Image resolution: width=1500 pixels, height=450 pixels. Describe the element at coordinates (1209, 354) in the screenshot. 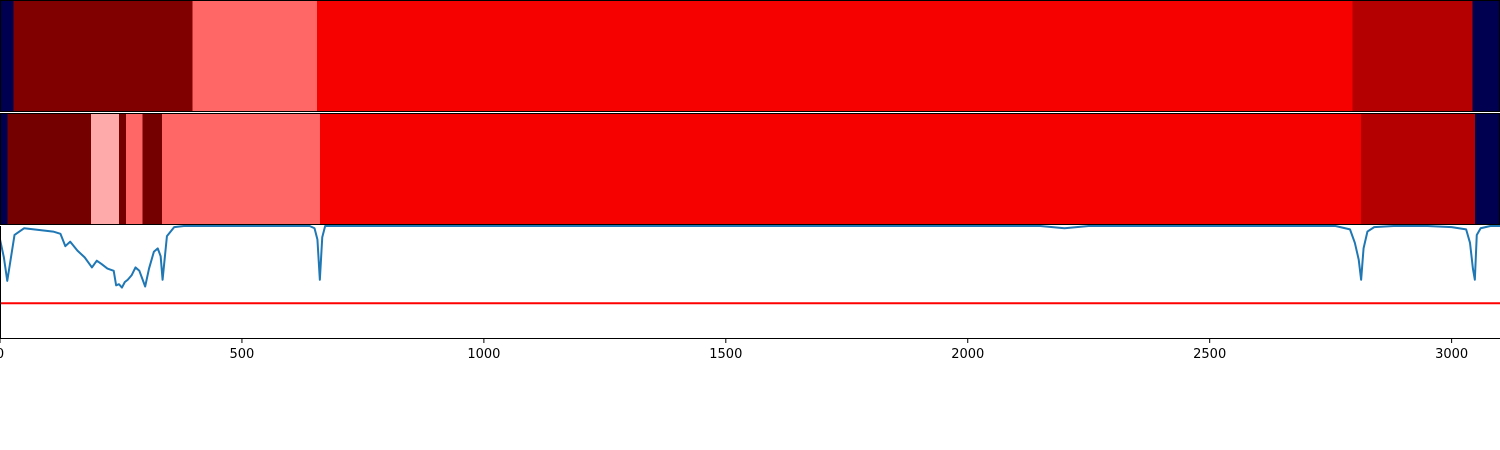

I see `x-tick-label: 2500` at that location.